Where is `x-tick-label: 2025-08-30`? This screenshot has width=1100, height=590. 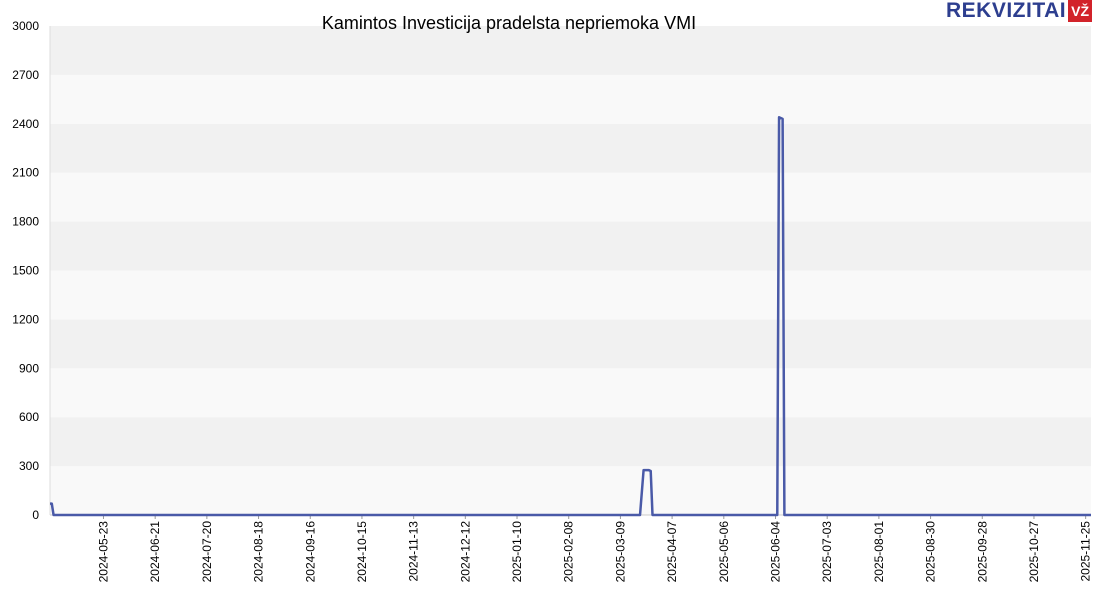 x-tick-label: 2025-08-30 is located at coordinates (931, 552).